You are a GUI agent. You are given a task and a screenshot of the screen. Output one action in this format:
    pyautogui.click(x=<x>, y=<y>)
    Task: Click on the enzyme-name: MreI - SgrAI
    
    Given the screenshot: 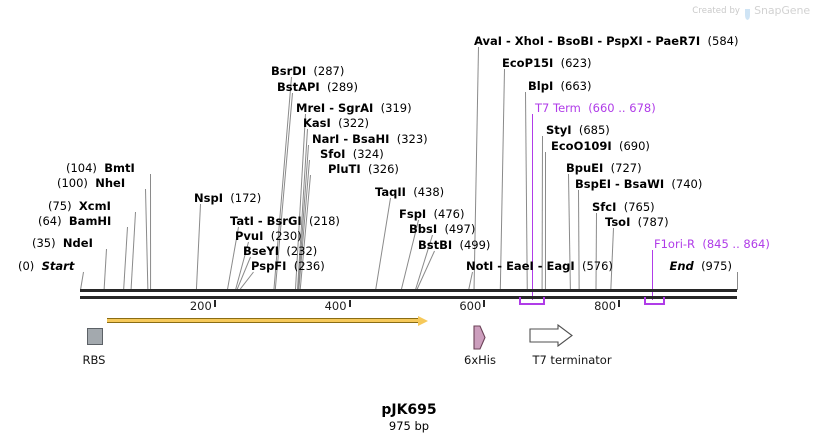 What is the action you would take?
    pyautogui.click(x=335, y=108)
    